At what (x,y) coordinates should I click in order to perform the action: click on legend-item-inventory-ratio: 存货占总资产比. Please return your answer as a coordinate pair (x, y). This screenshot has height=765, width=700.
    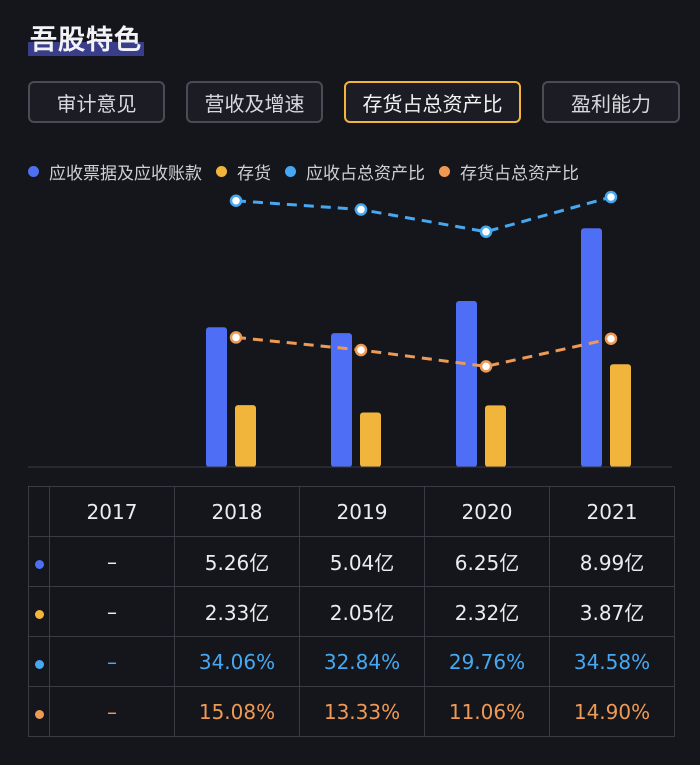
    Looking at the image, I should click on (509, 171).